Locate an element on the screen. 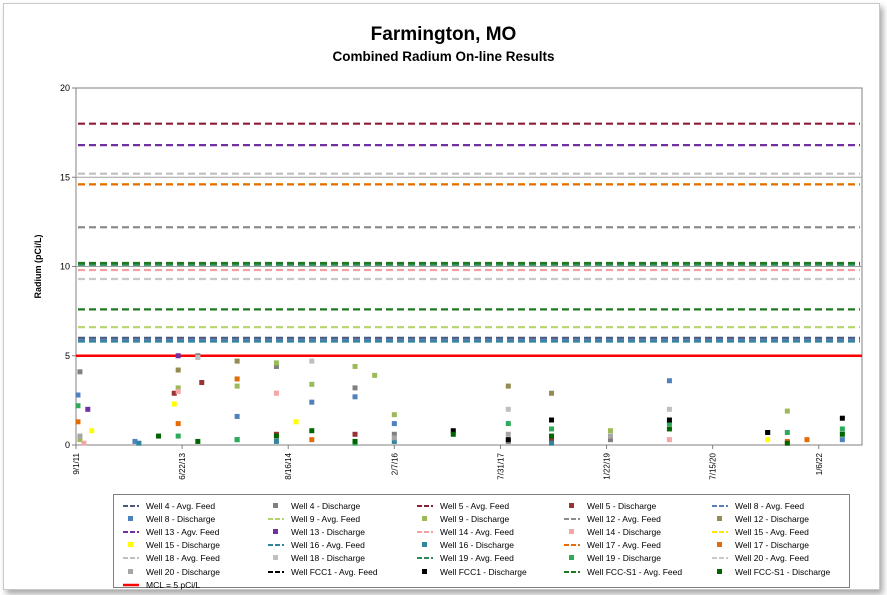 This screenshot has height=595, width=887. legend-label: Well FCC1 - Discharge is located at coordinates (483, 571).